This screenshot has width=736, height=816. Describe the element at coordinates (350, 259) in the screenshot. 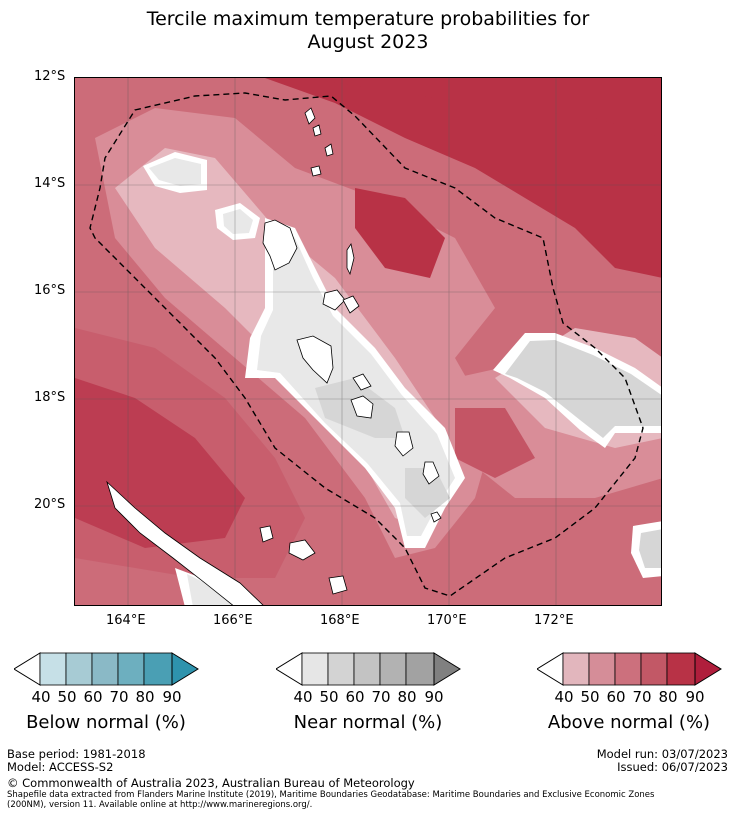

I see `island-maewo` at that location.